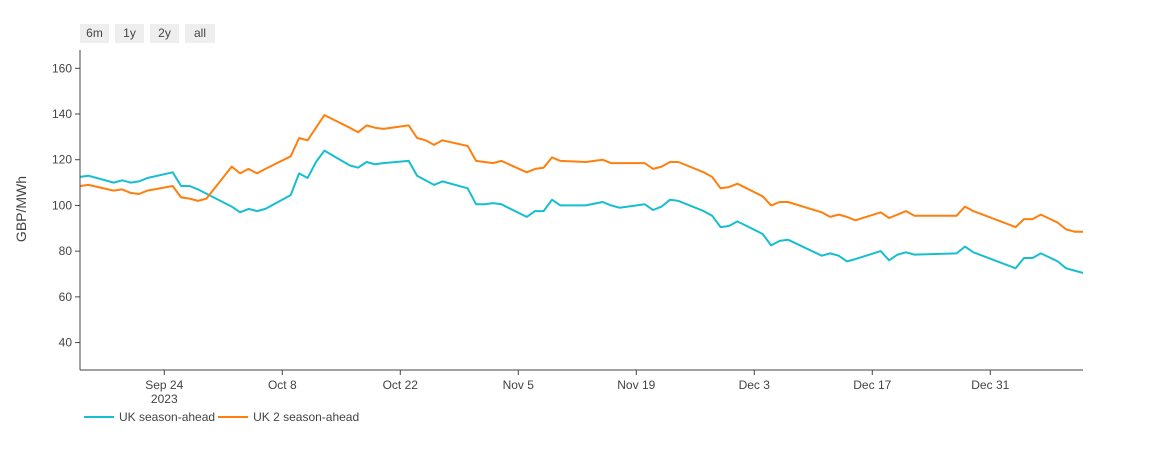 This screenshot has height=450, width=1163. Describe the element at coordinates (401, 385) in the screenshot. I see `x-tick-label: Oct 22` at that location.